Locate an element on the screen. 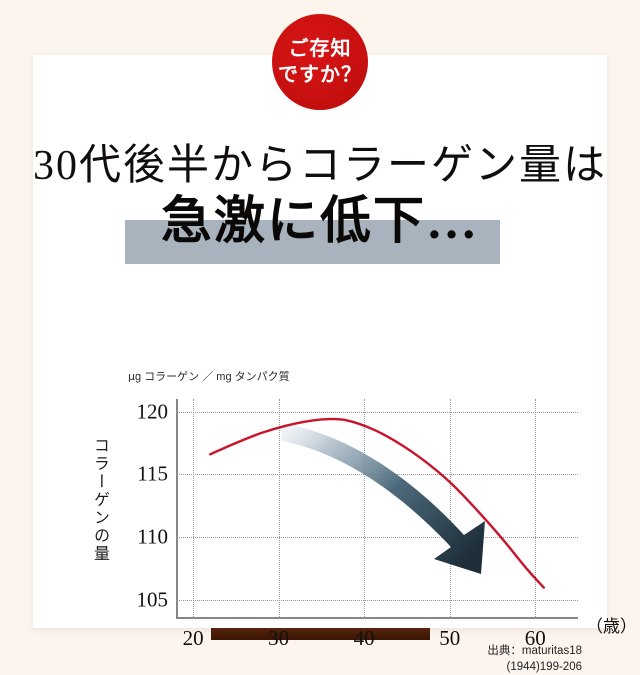  decline-arrow-icon is located at coordinates (382, 498).